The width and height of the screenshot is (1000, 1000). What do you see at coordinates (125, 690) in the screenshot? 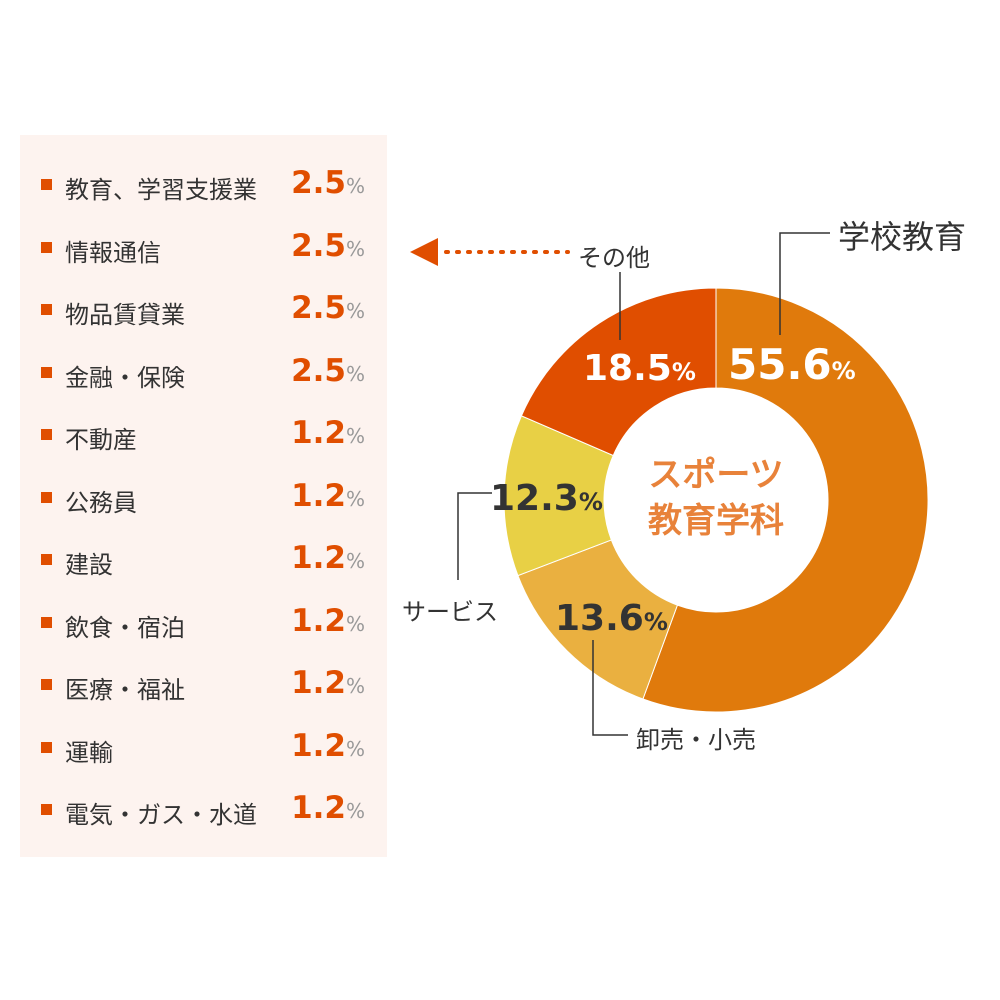
I see `legend-label: 医療・福祉` at bounding box center [125, 690].